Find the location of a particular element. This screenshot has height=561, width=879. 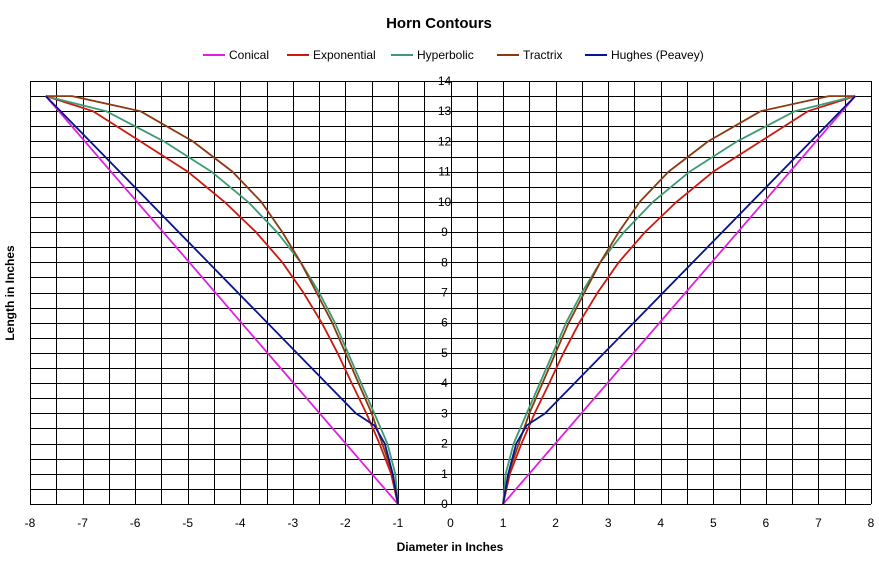

y-tick-label: 9 is located at coordinates (444, 232).